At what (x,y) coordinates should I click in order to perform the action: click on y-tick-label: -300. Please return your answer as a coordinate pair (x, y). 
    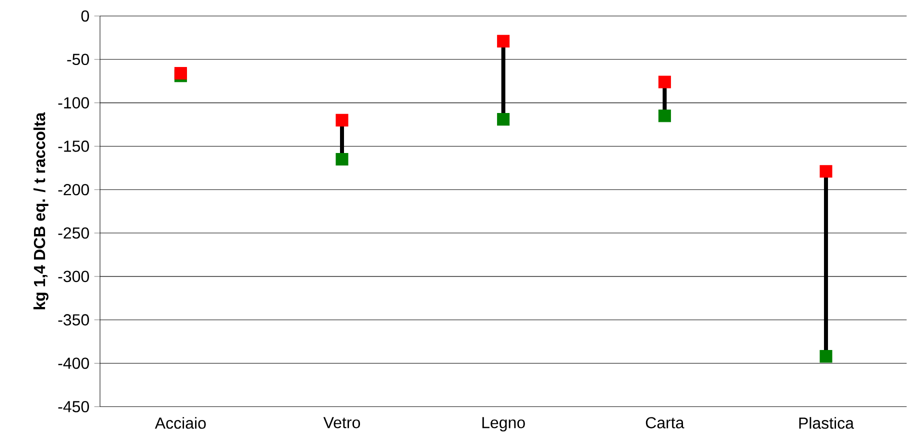
    Looking at the image, I should click on (73, 276).